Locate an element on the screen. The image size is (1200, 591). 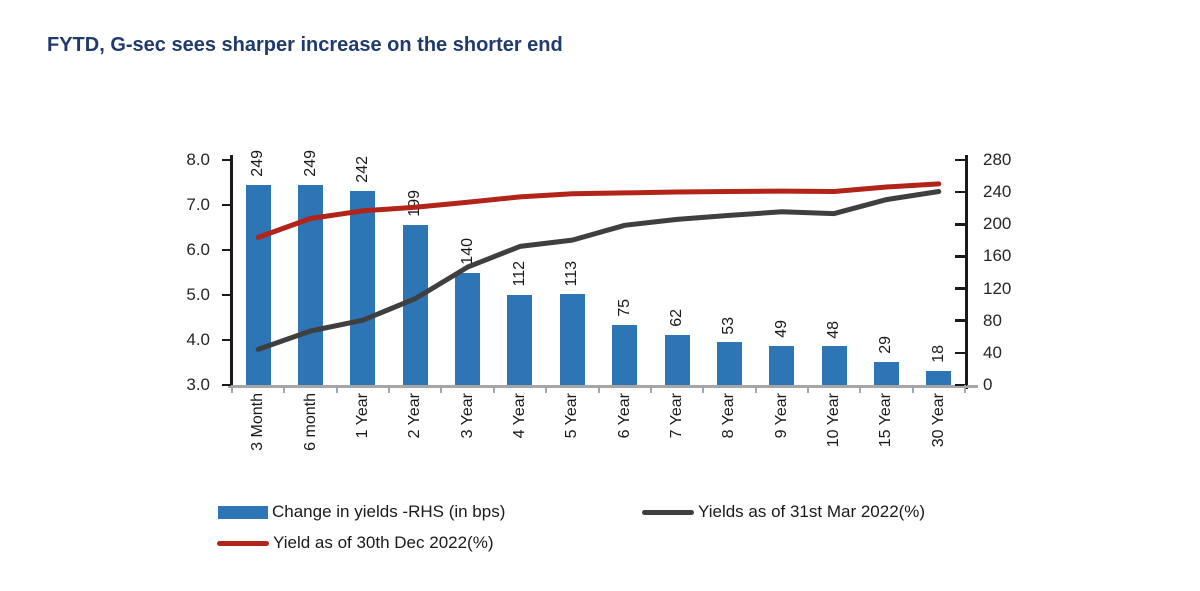
x-category-label: 8 Year is located at coordinates (729, 416).